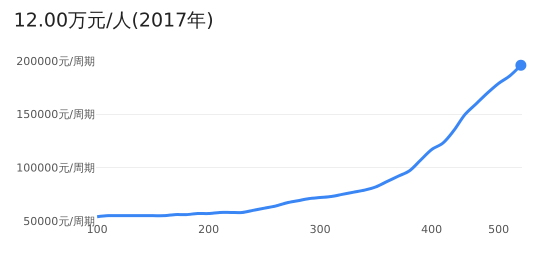 This screenshot has width=547, height=264. I want to click on x-tick-label: 300, so click(320, 229).